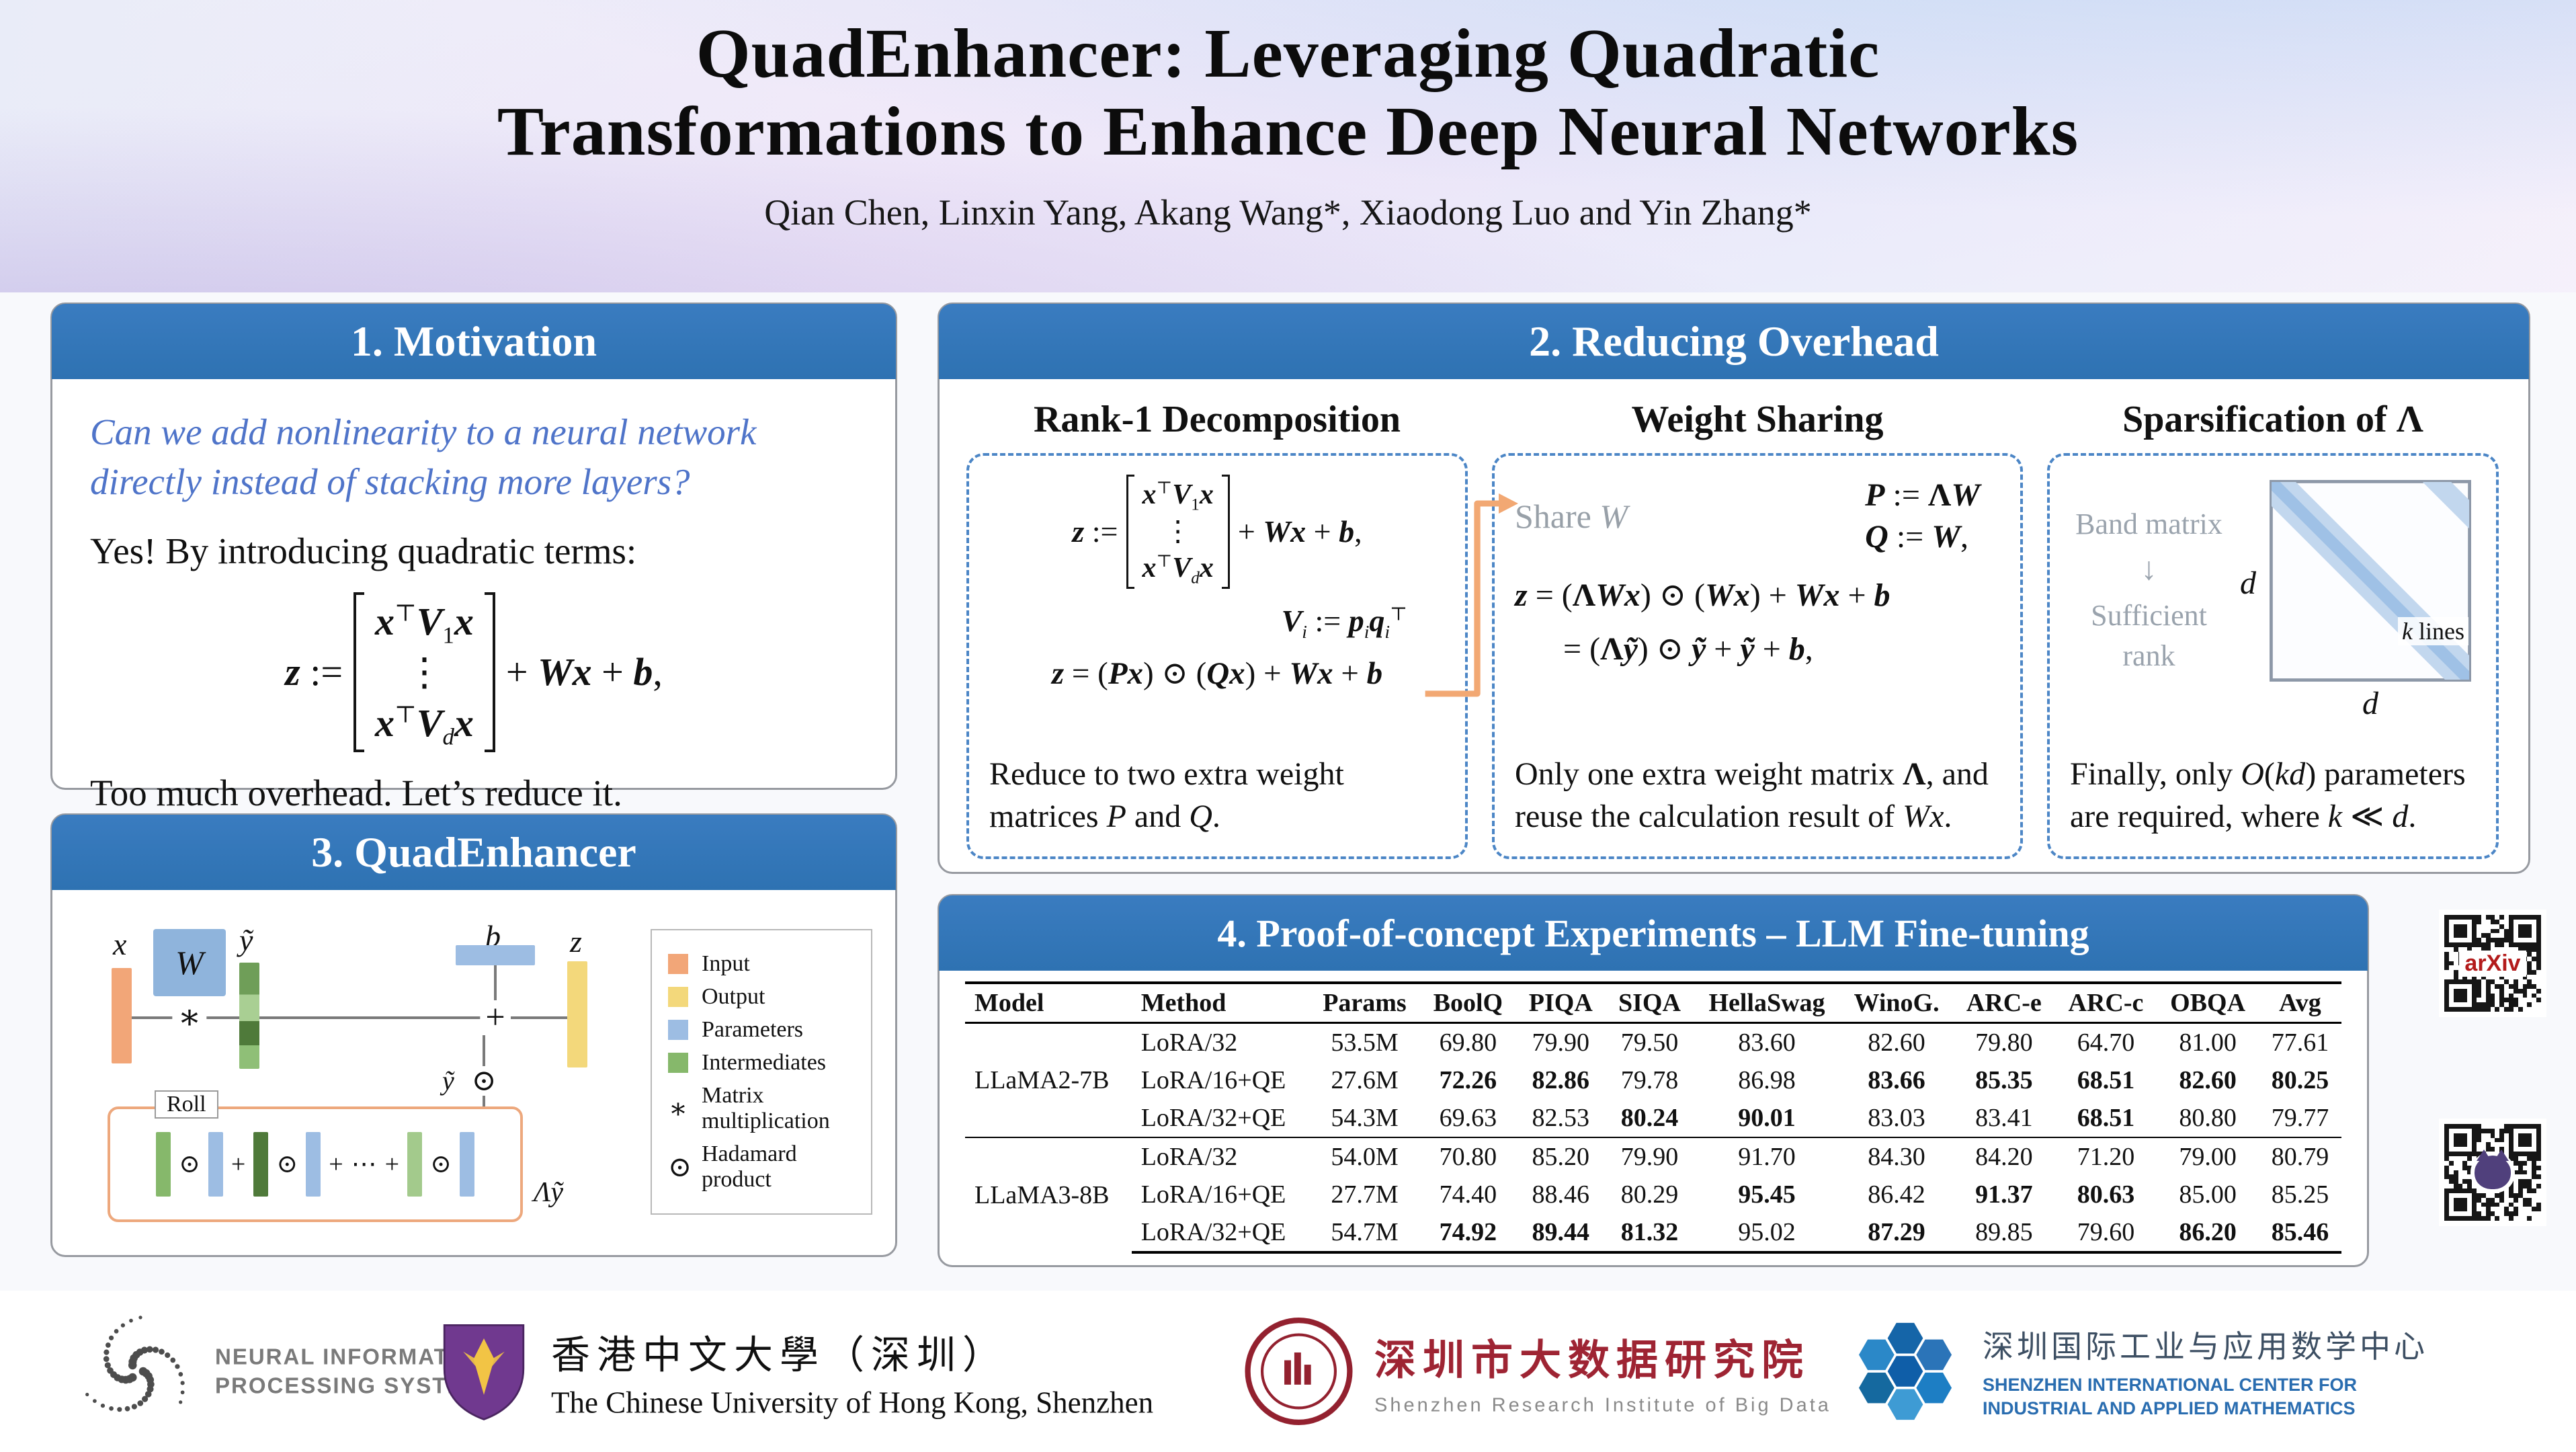  I want to click on score-cell: 80.79, so click(2299, 1156).